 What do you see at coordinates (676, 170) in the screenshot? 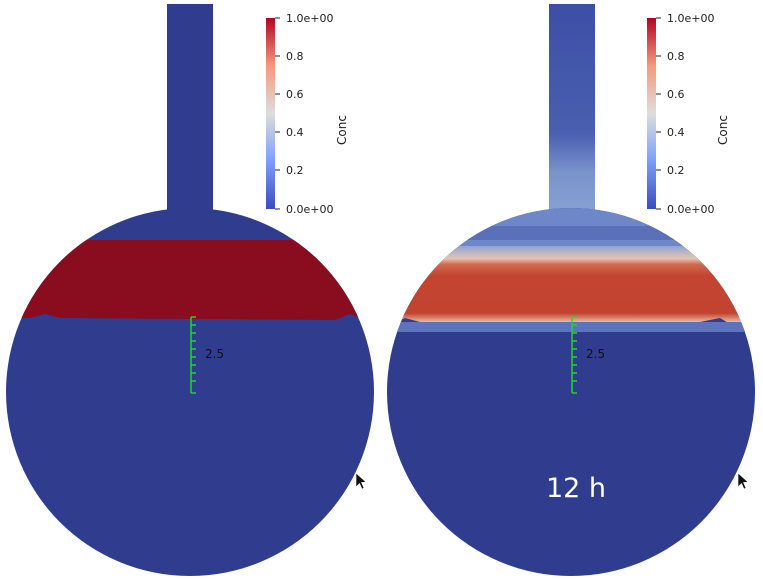
I see `right-colorbar-tick: 0.2` at bounding box center [676, 170].